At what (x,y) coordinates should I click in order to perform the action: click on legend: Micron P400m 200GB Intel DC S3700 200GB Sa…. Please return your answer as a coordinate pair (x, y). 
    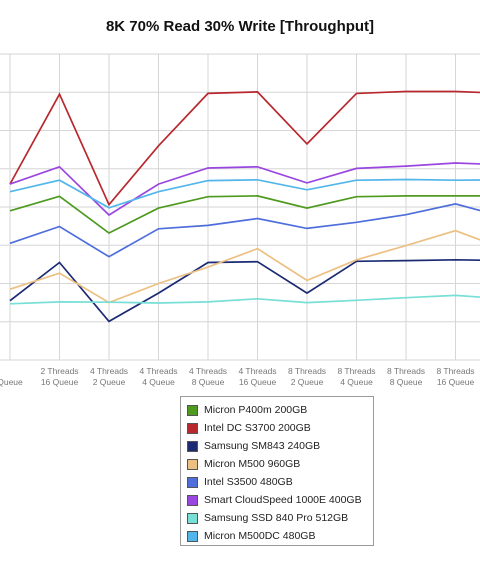
    Looking at the image, I should click on (277, 471).